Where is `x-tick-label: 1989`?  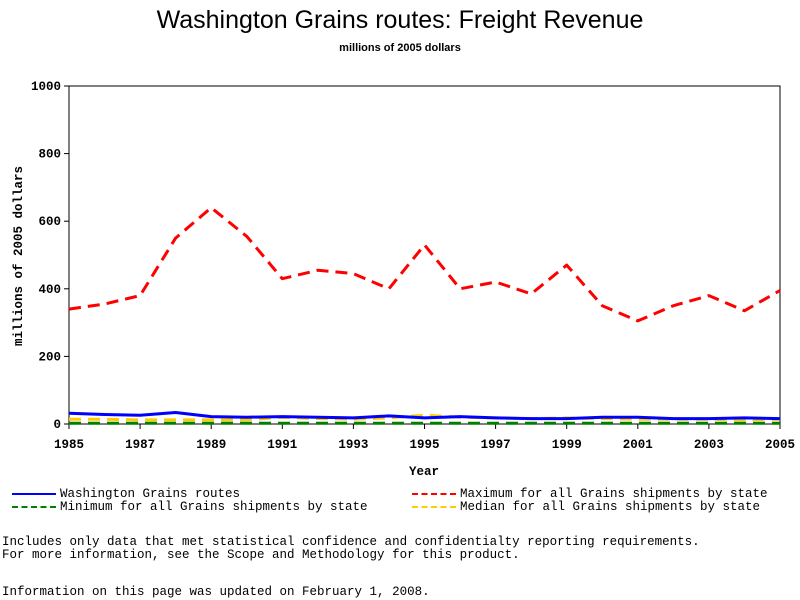 x-tick-label: 1989 is located at coordinates (211, 445).